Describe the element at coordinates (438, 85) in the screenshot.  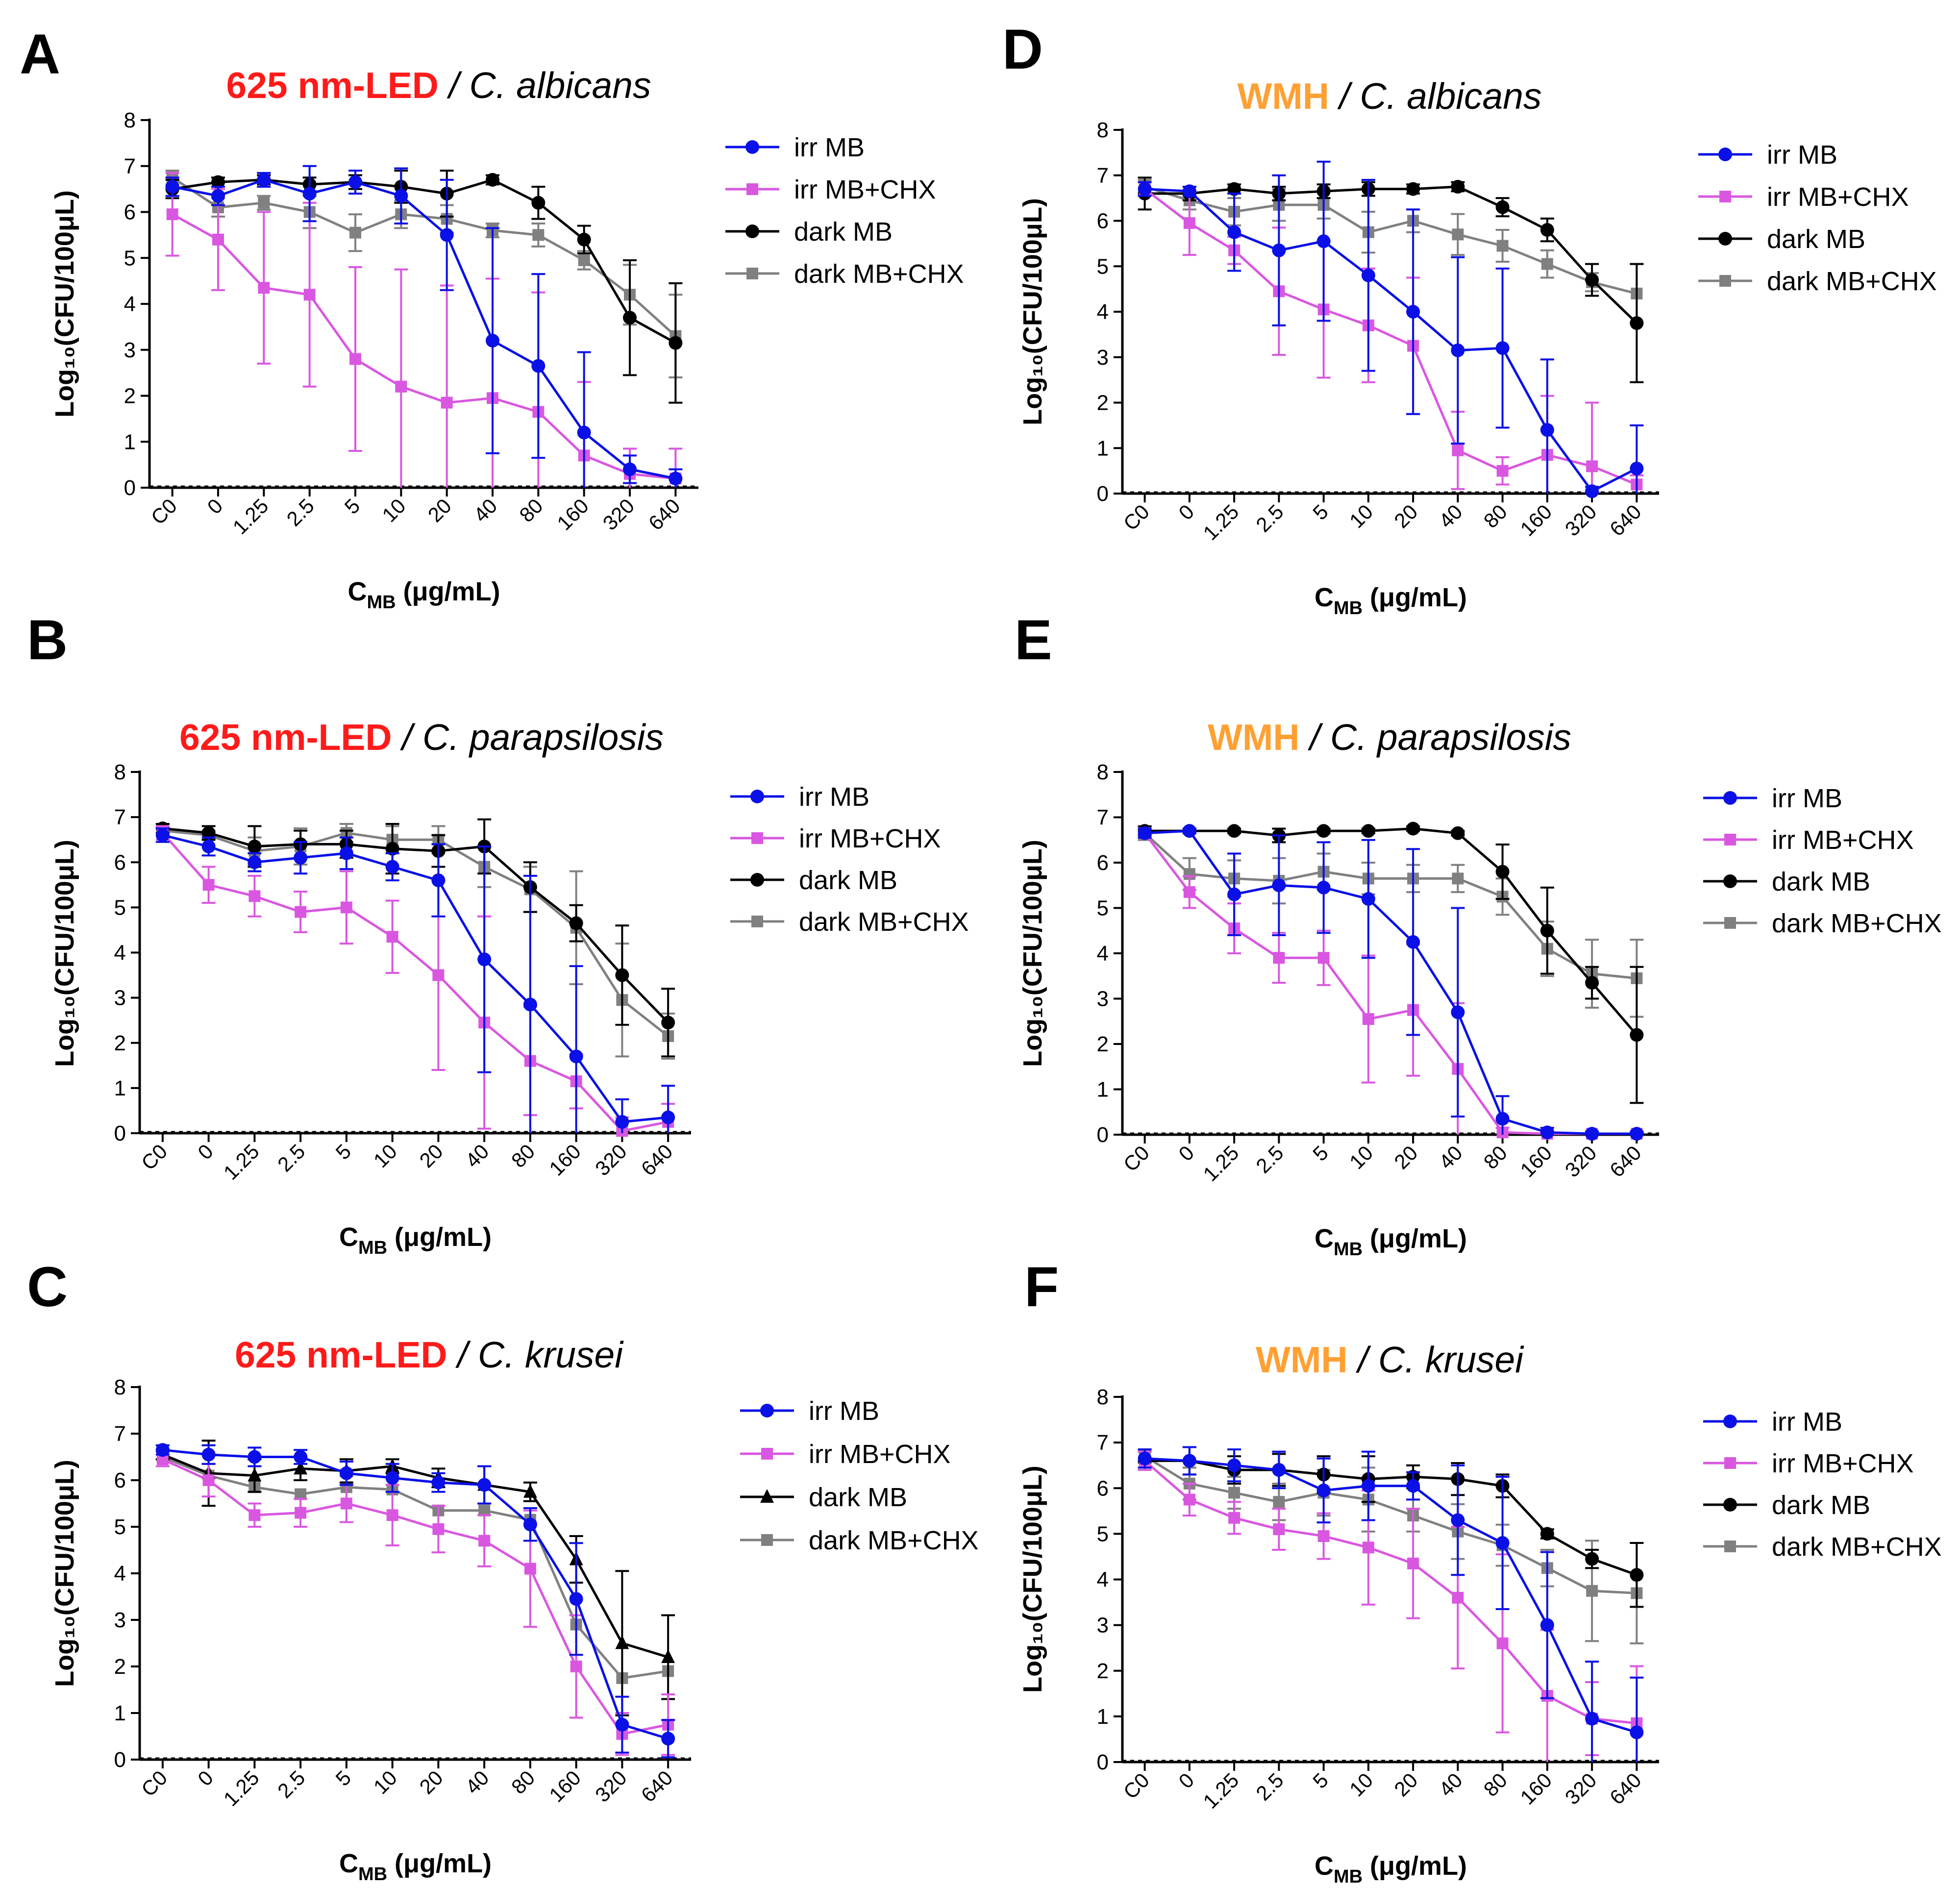
I see `chart-title: 625 nm-LED / C. albicans` at that location.